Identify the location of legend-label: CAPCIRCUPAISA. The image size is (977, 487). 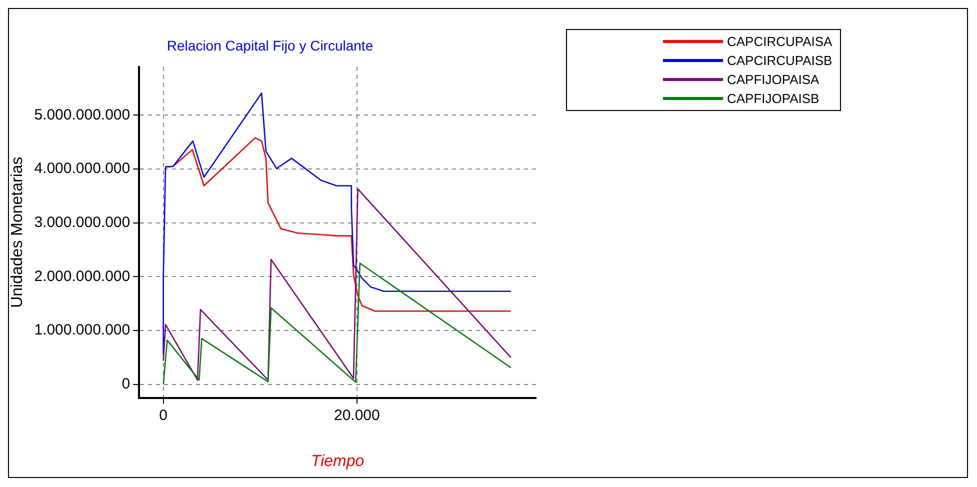
(779, 41).